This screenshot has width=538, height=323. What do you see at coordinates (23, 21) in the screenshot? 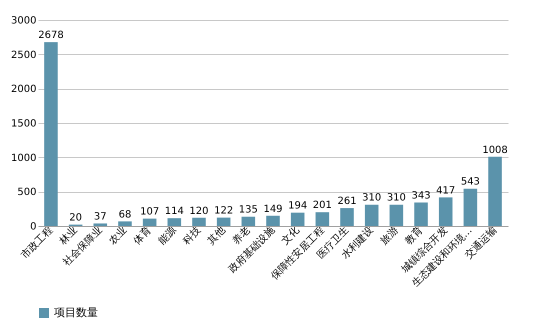
I see `y-tick-label: 3000` at bounding box center [23, 21].